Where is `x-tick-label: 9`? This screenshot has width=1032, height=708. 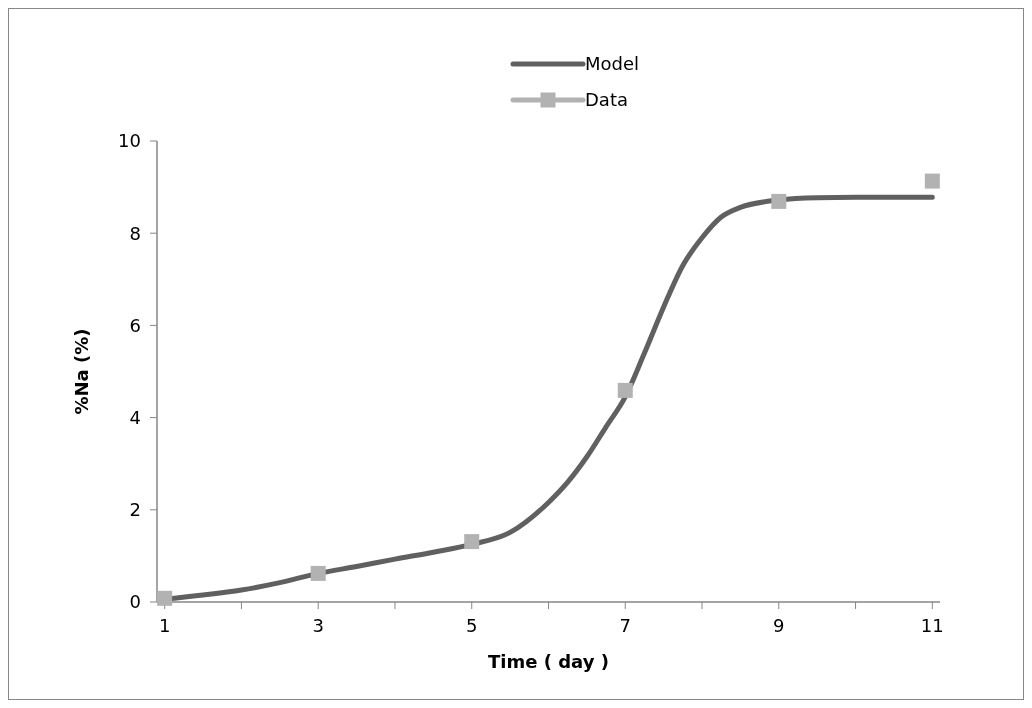 x-tick-label: 9 is located at coordinates (779, 625).